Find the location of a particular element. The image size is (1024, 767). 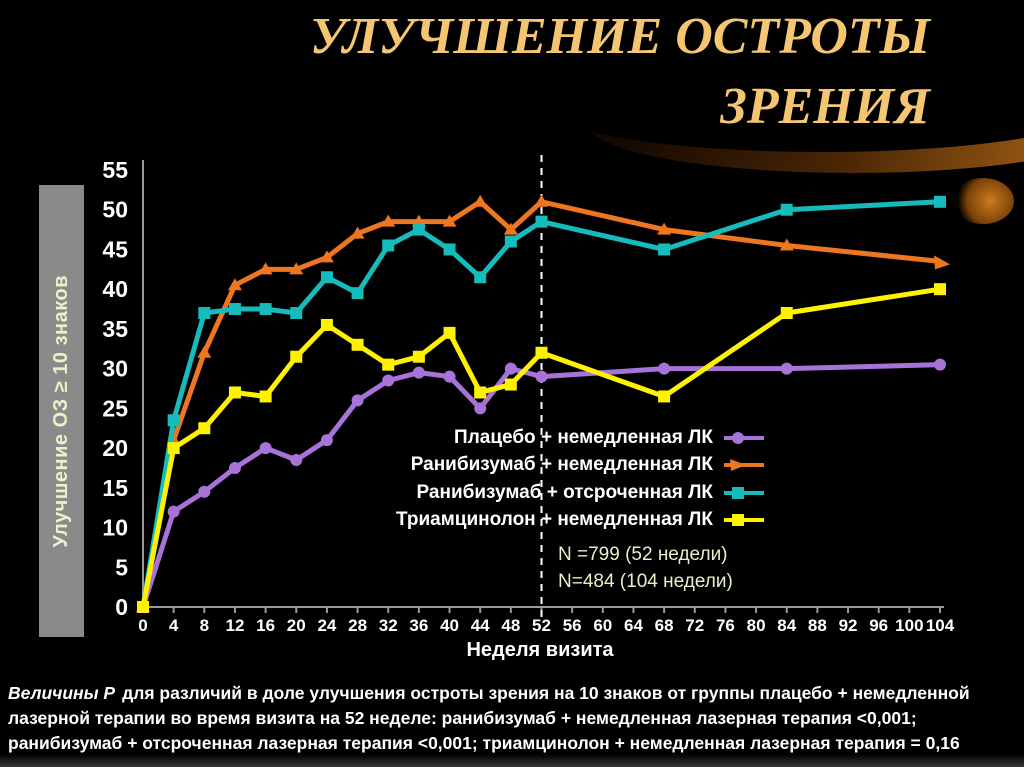

svg-text: 45 is located at coordinates (115, 249).